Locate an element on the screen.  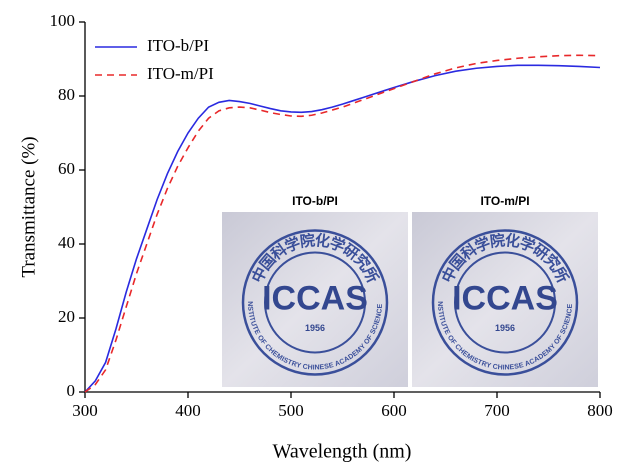
photo-label: ITO-b/PI is located at coordinates (315, 201).